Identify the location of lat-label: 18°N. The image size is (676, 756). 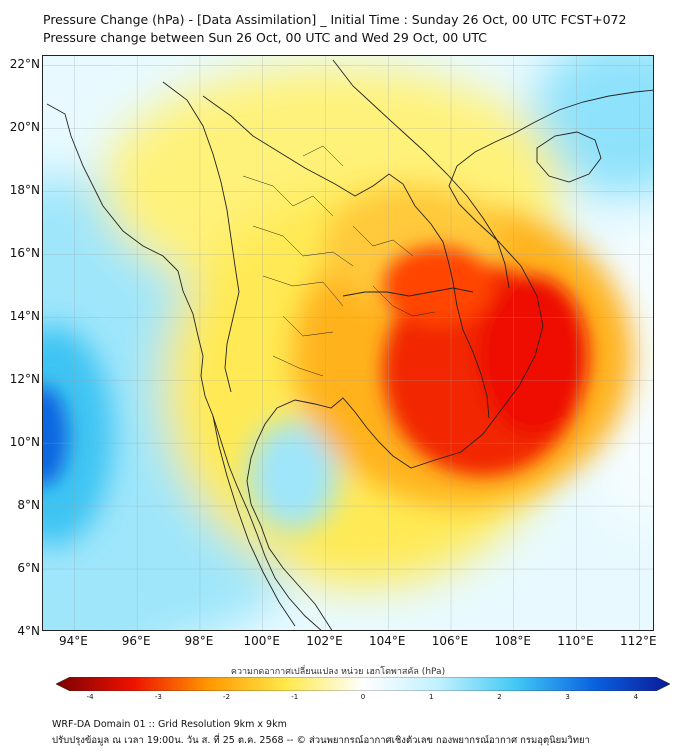
(24, 190).